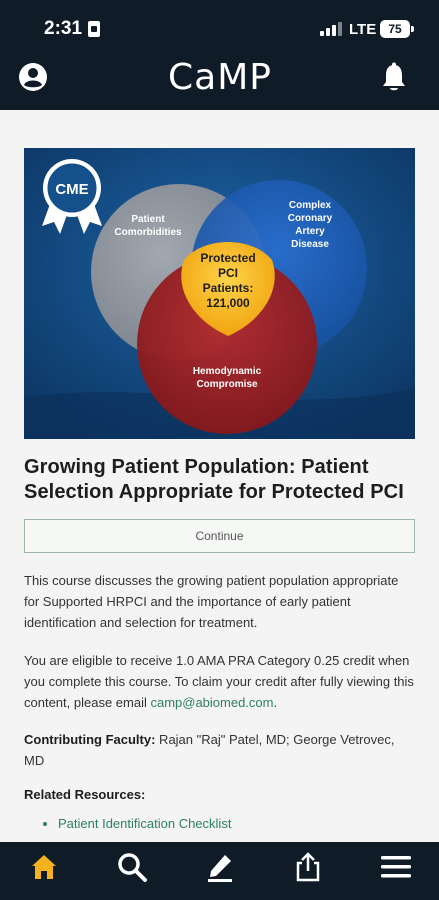 The width and height of the screenshot is (439, 900). I want to click on tab-search, so click(132, 867).